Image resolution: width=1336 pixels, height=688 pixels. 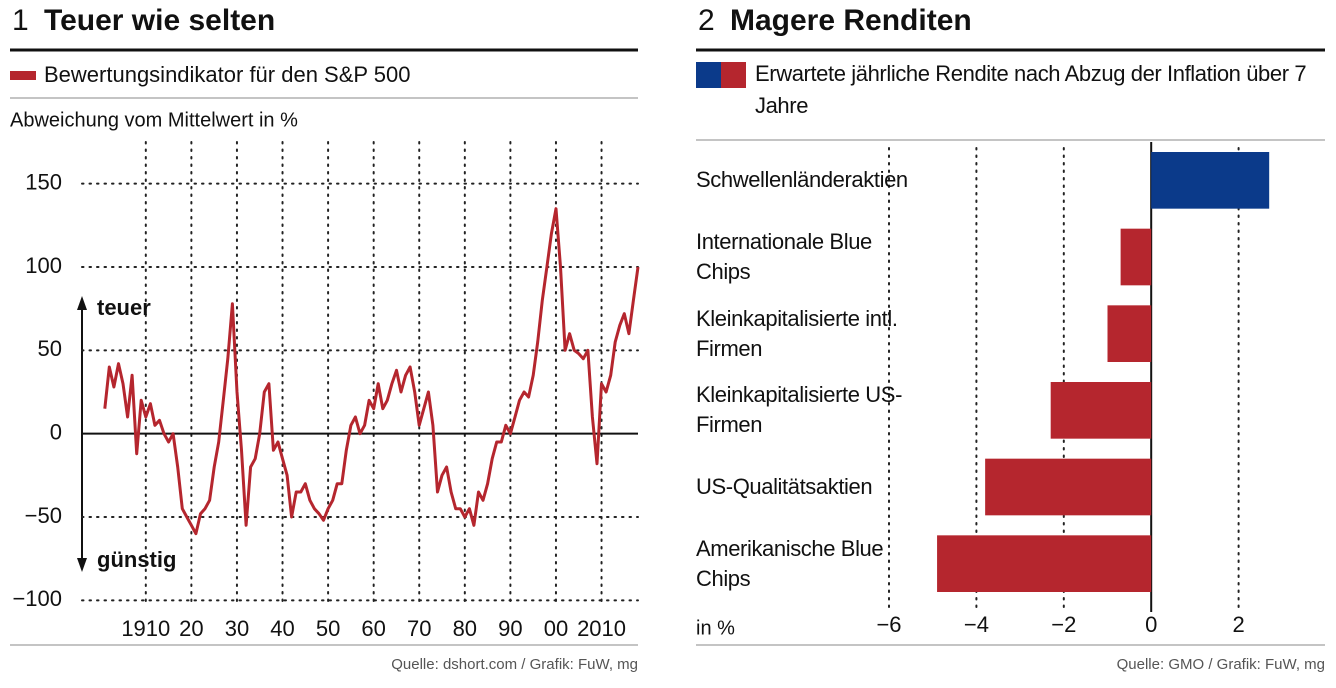 What do you see at coordinates (43, 181) in the screenshot?
I see `y-tick-label: 150` at bounding box center [43, 181].